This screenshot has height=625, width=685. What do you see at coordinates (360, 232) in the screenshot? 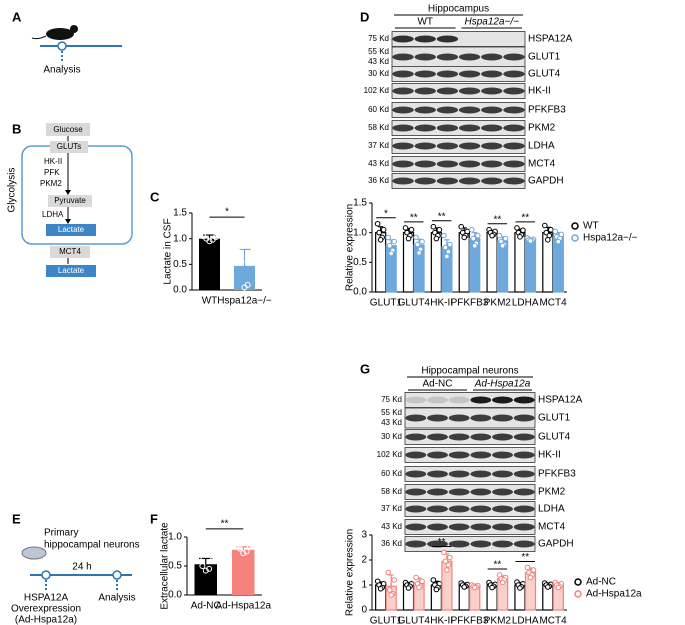
I see `y-tick-label: 1.0` at bounding box center [360, 232].